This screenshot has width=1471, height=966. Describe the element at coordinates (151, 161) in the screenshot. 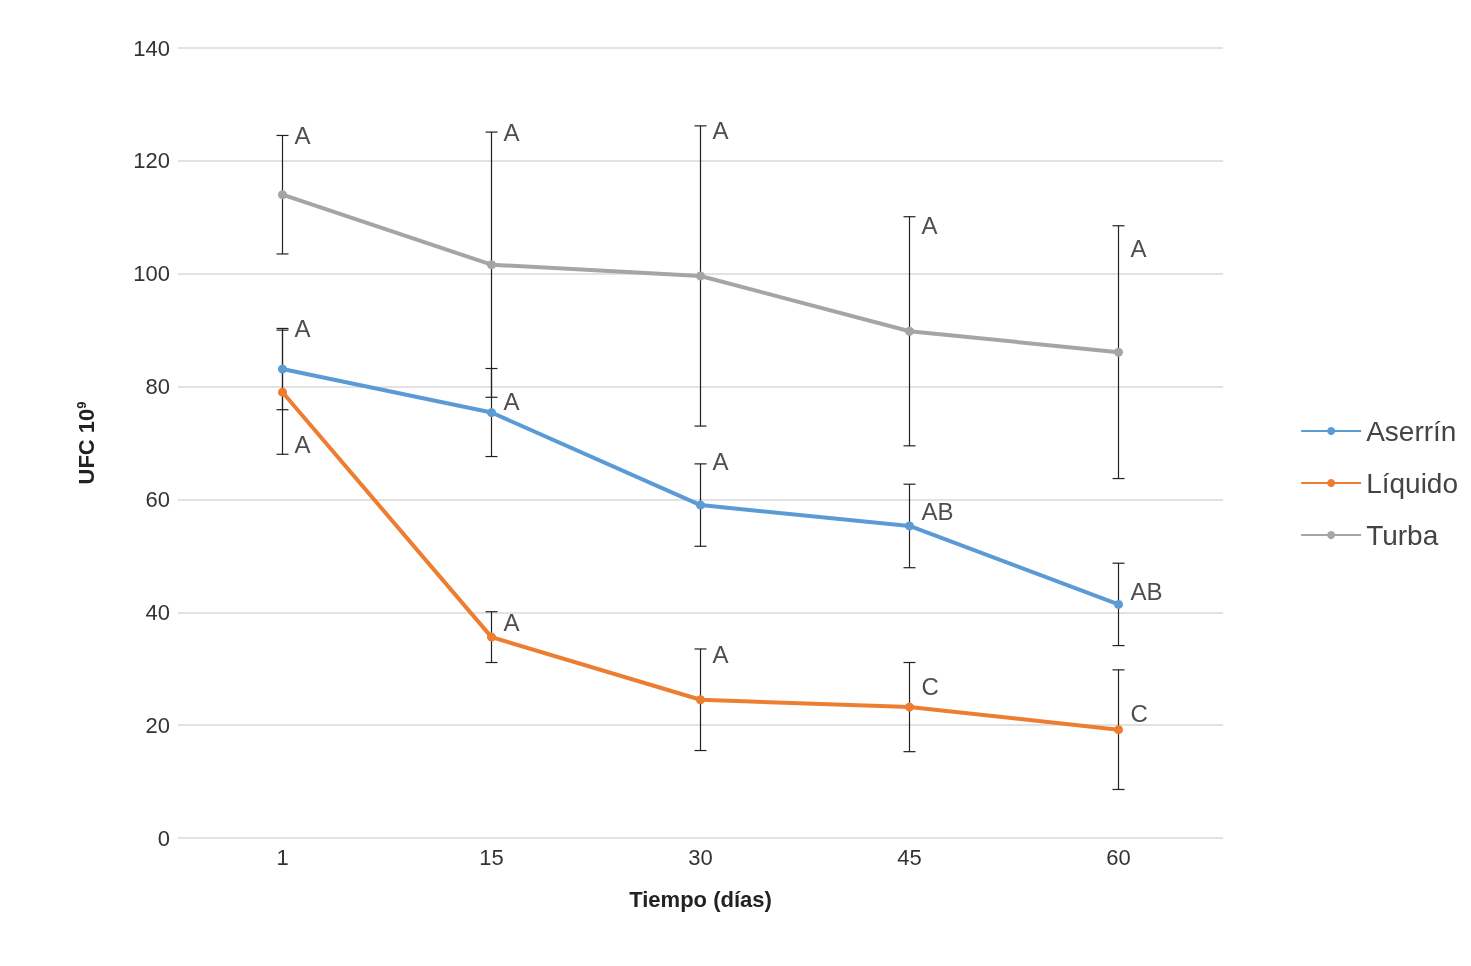

I see `y-tick-label: 120` at that location.